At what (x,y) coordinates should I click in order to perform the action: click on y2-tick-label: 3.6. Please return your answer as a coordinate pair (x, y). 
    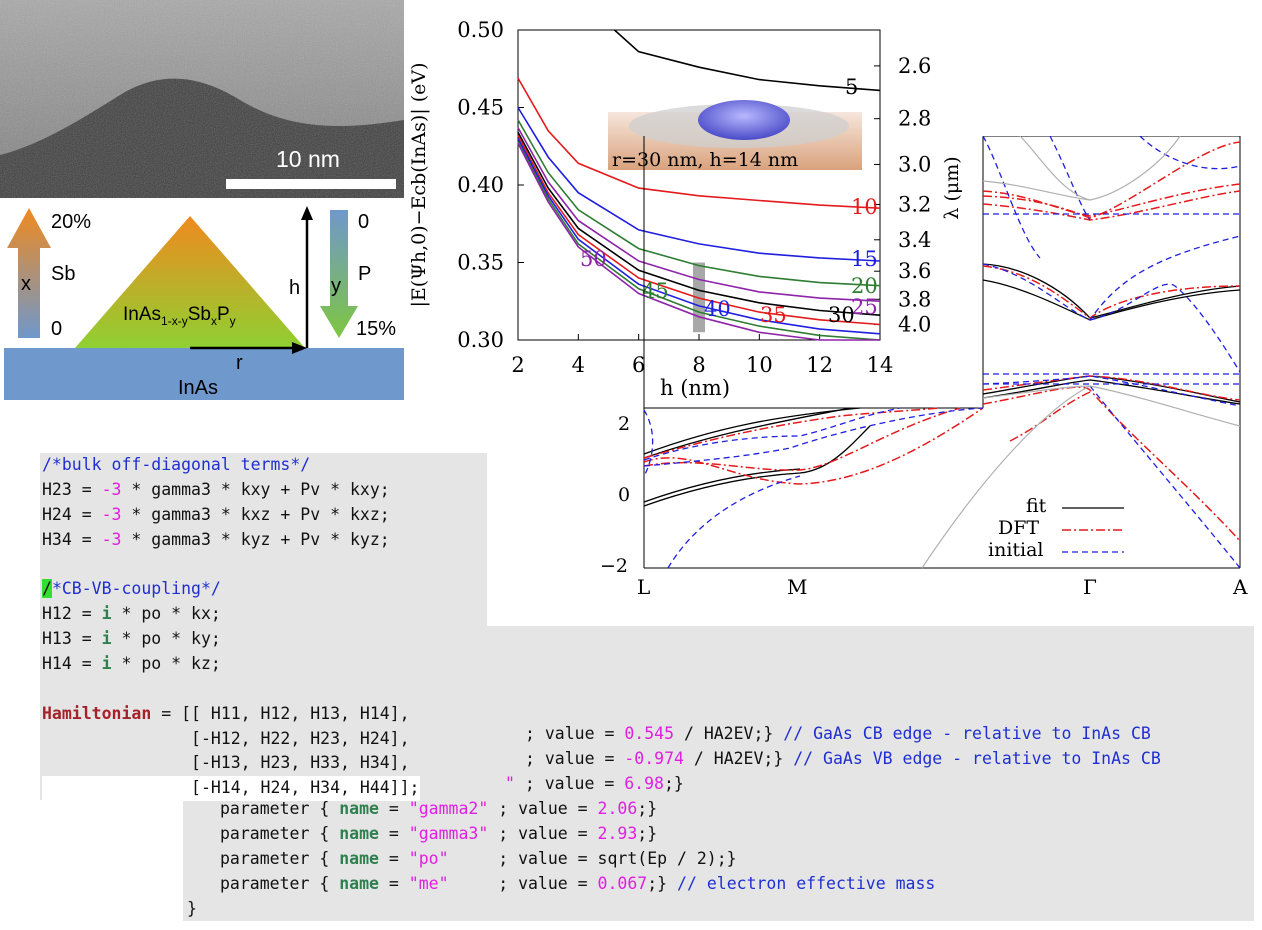
    Looking at the image, I should click on (914, 271).